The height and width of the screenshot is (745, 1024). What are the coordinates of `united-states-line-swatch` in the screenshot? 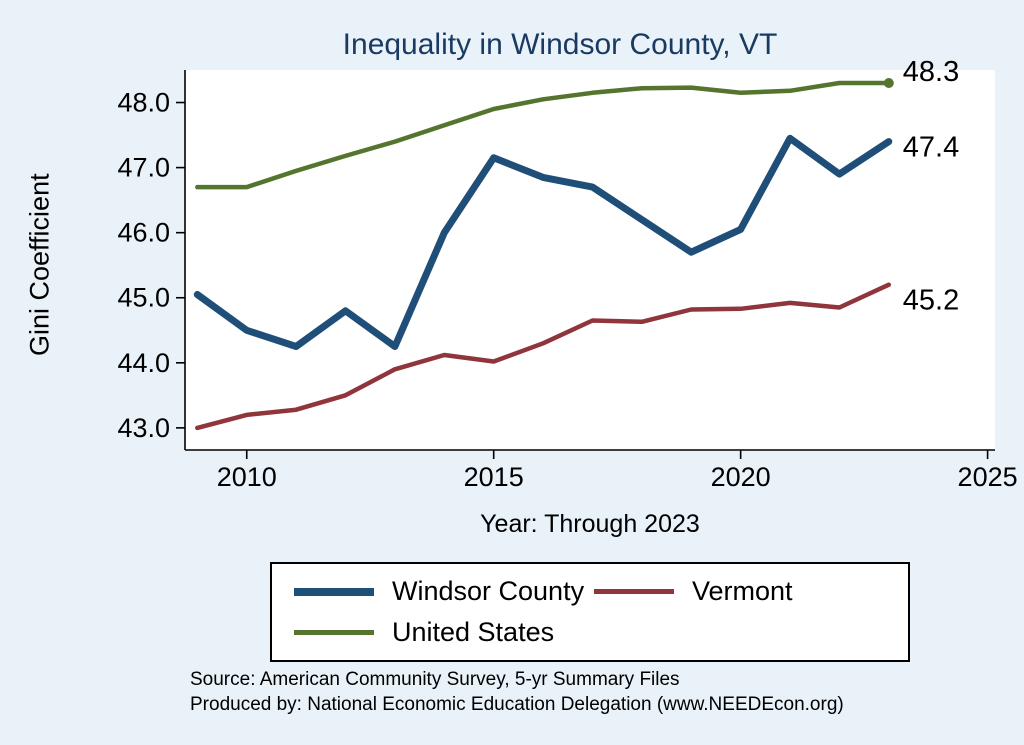 It's located at (334, 632).